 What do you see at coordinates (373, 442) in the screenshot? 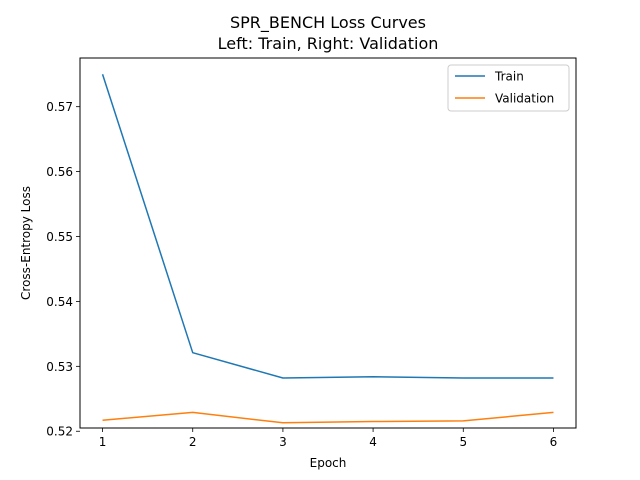
I see `x-tick-label: 4` at bounding box center [373, 442].